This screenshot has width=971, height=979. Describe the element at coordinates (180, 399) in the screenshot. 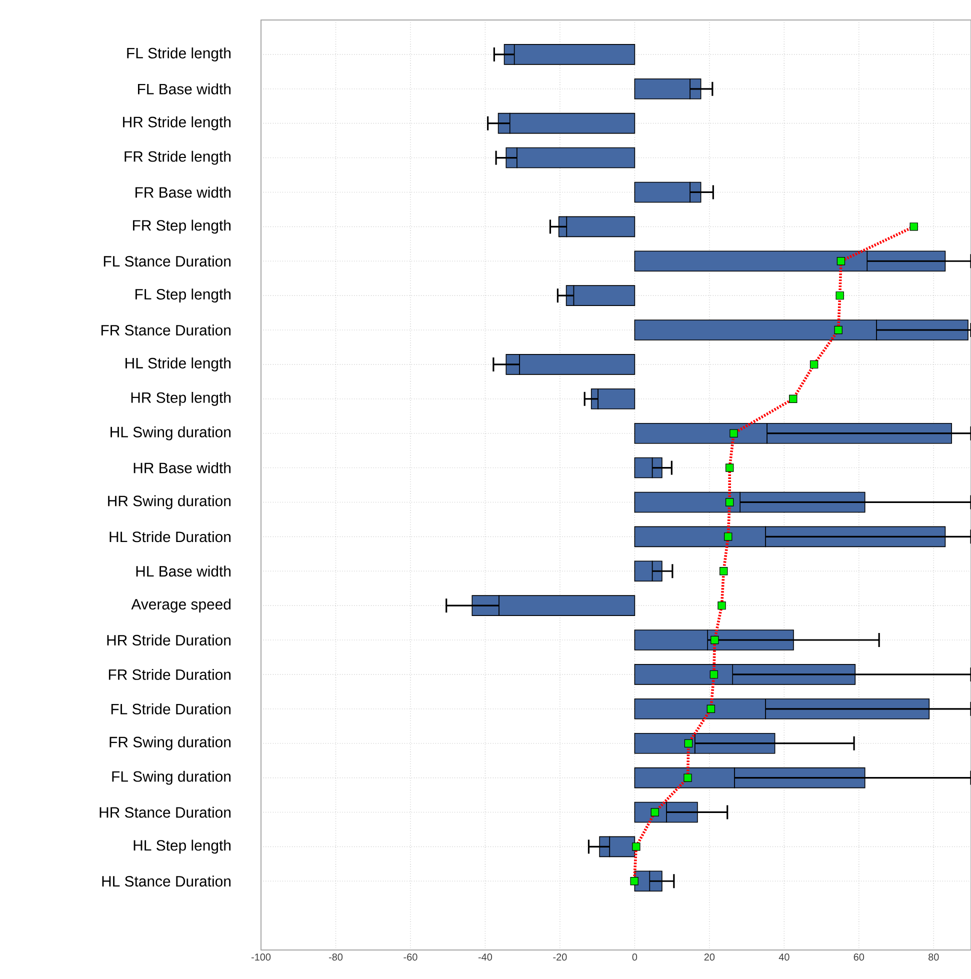

I see `y-tick-label: HR Step length` at that location.